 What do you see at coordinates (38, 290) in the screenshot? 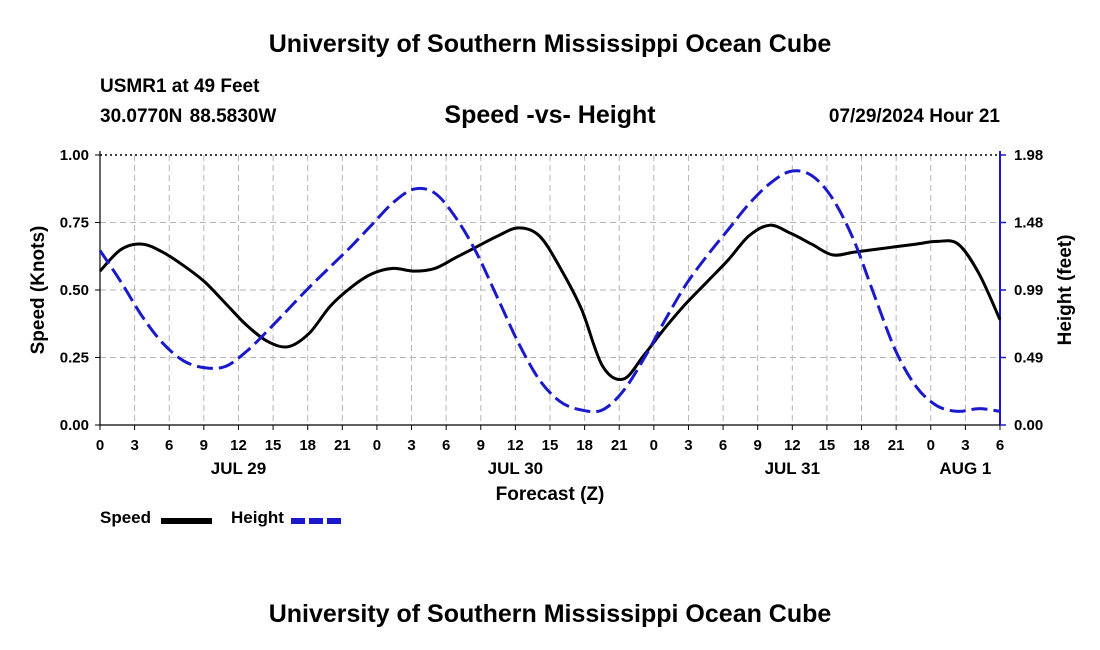
I see `y-axis-title-left: Speed (Knots)` at bounding box center [38, 290].